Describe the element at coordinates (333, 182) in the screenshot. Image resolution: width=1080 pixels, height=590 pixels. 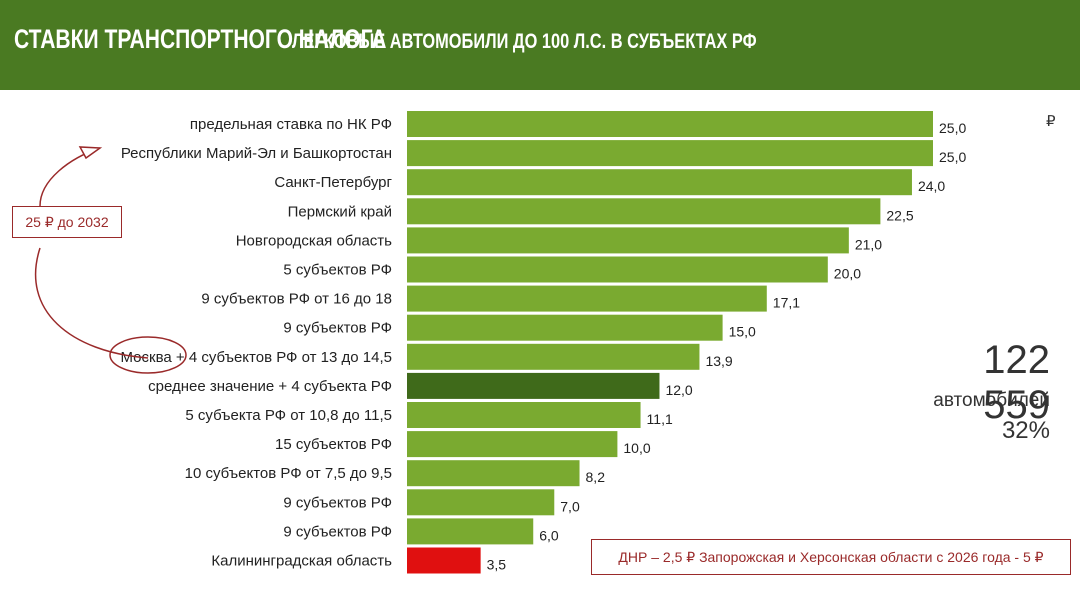
I see `category-label: Санкт-Петербург` at that location.